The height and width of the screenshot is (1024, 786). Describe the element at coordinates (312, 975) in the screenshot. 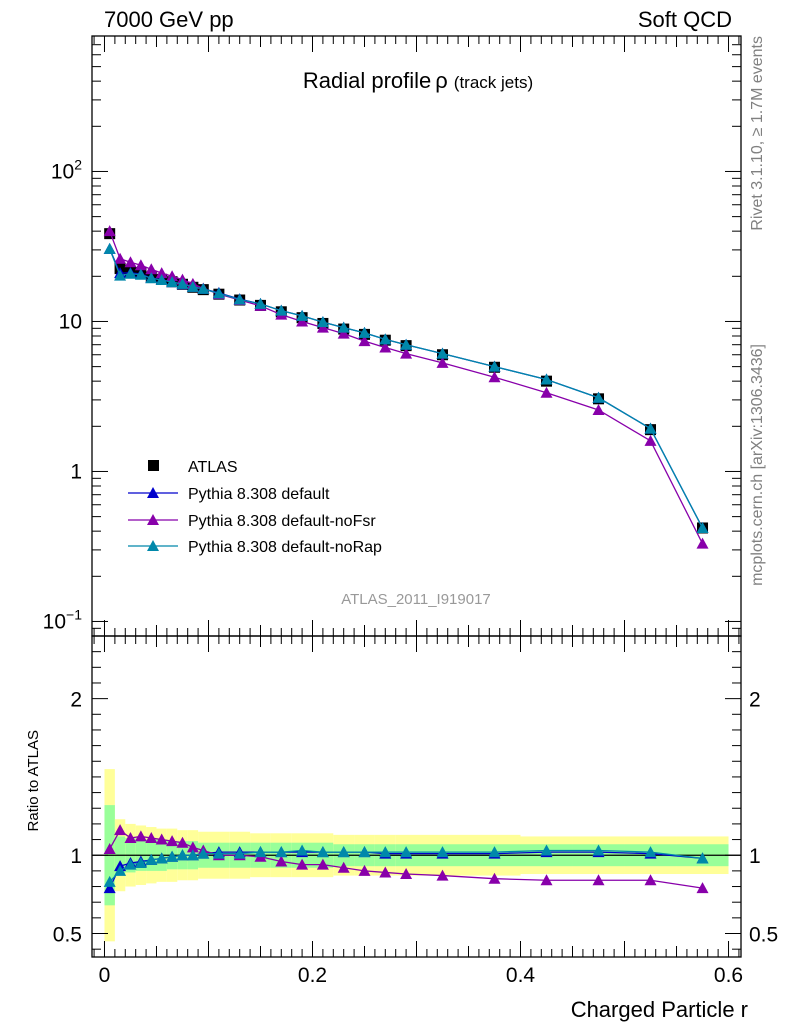

I see `x-tick-label: 0.2` at that location.